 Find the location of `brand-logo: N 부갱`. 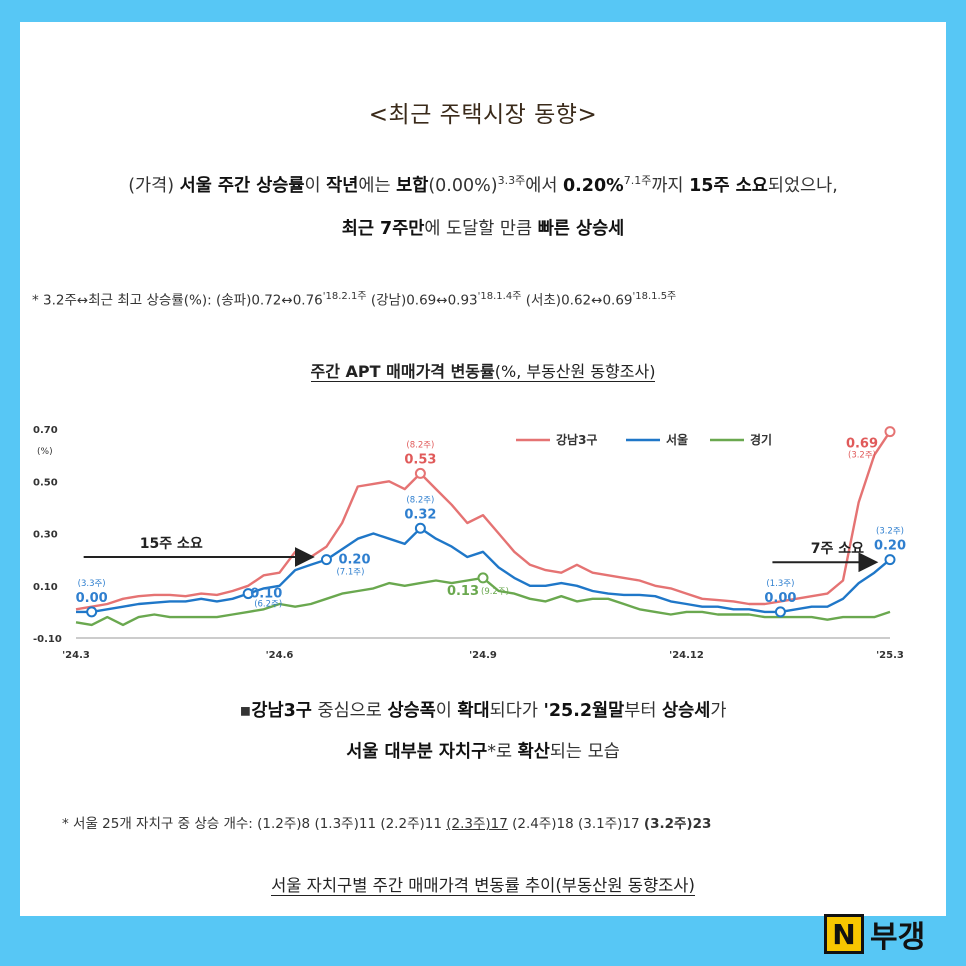

brand-logo: N 부갱 is located at coordinates (874, 934).